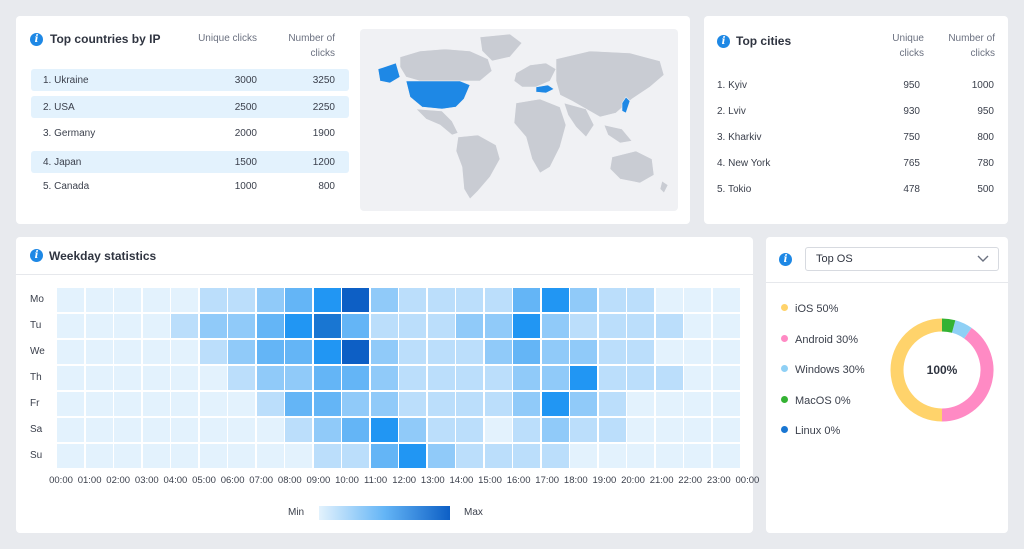 The width and height of the screenshot is (1024, 549). Describe the element at coordinates (819, 341) in the screenshot. I see `os-legend-item: Android 30%` at that location.